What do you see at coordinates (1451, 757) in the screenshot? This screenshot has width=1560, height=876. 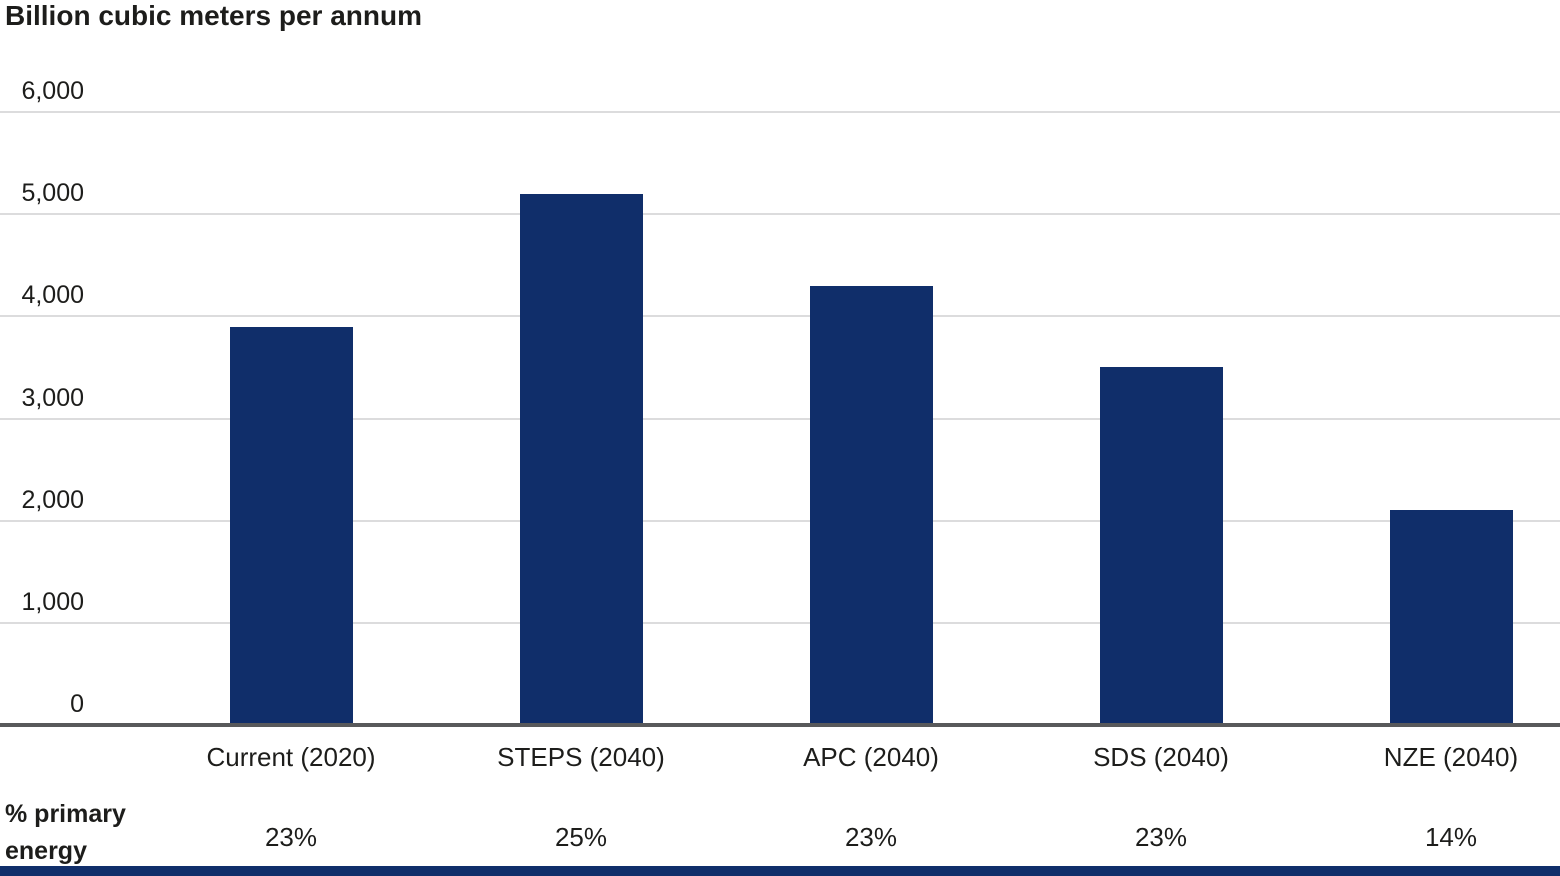 I see `x-axis-label: NZE (2040)` at bounding box center [1451, 757].